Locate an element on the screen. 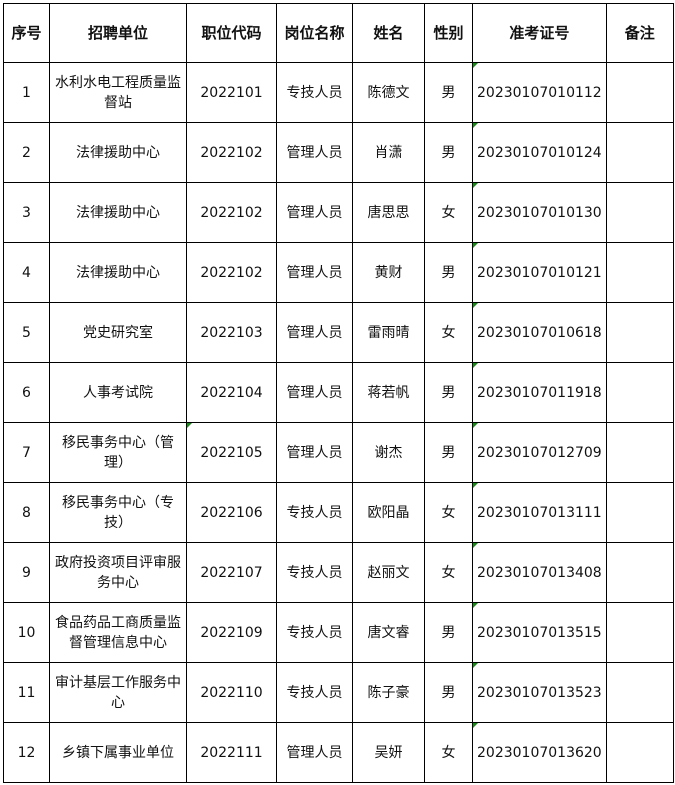 This screenshot has width=675, height=785. cell-code: 2022107 is located at coordinates (231, 572).